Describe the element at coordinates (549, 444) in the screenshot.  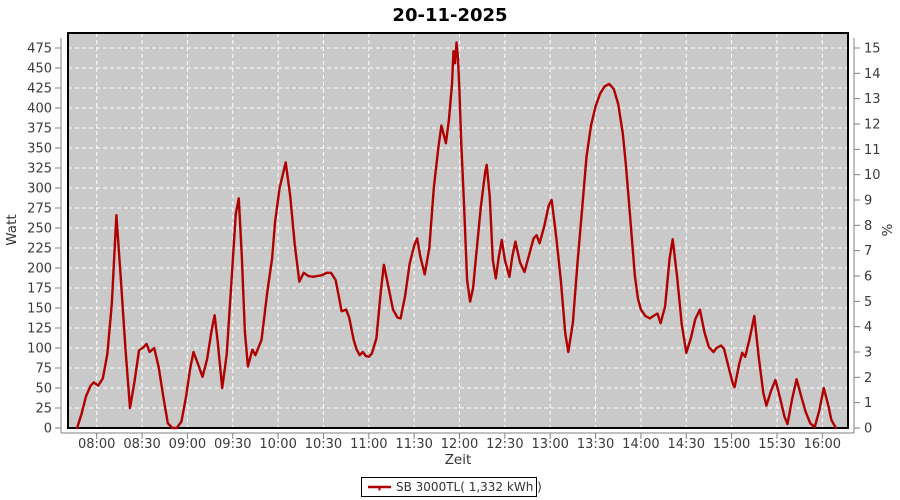
I see `bottom-tick-label: 13:00` at that location.